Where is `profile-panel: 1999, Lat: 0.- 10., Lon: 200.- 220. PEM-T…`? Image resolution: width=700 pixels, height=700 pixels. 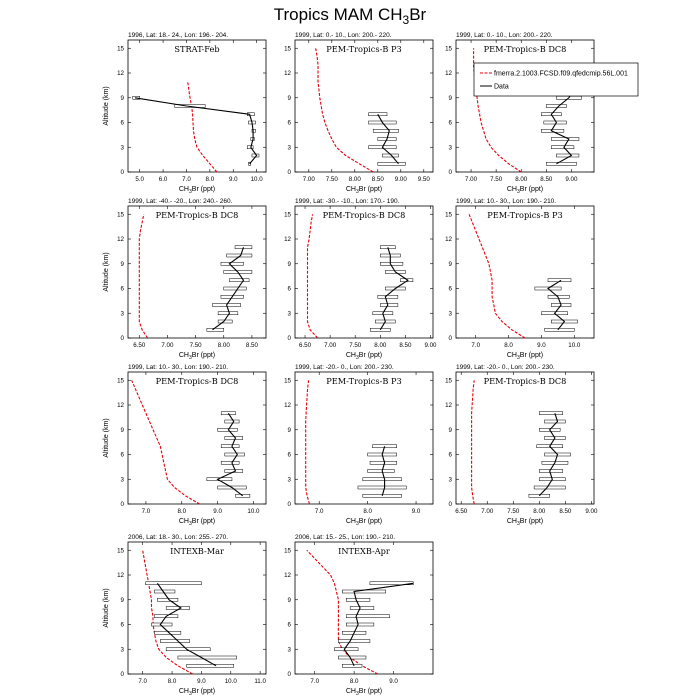 profile-panel: 1999, Lat: 0.- 10., Lon: 200.- 220. PEM-T… is located at coordinates (520, 113).